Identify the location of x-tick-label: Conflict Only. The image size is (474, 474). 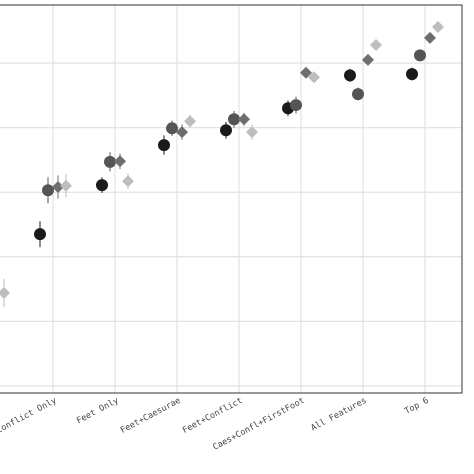
(29, 416).